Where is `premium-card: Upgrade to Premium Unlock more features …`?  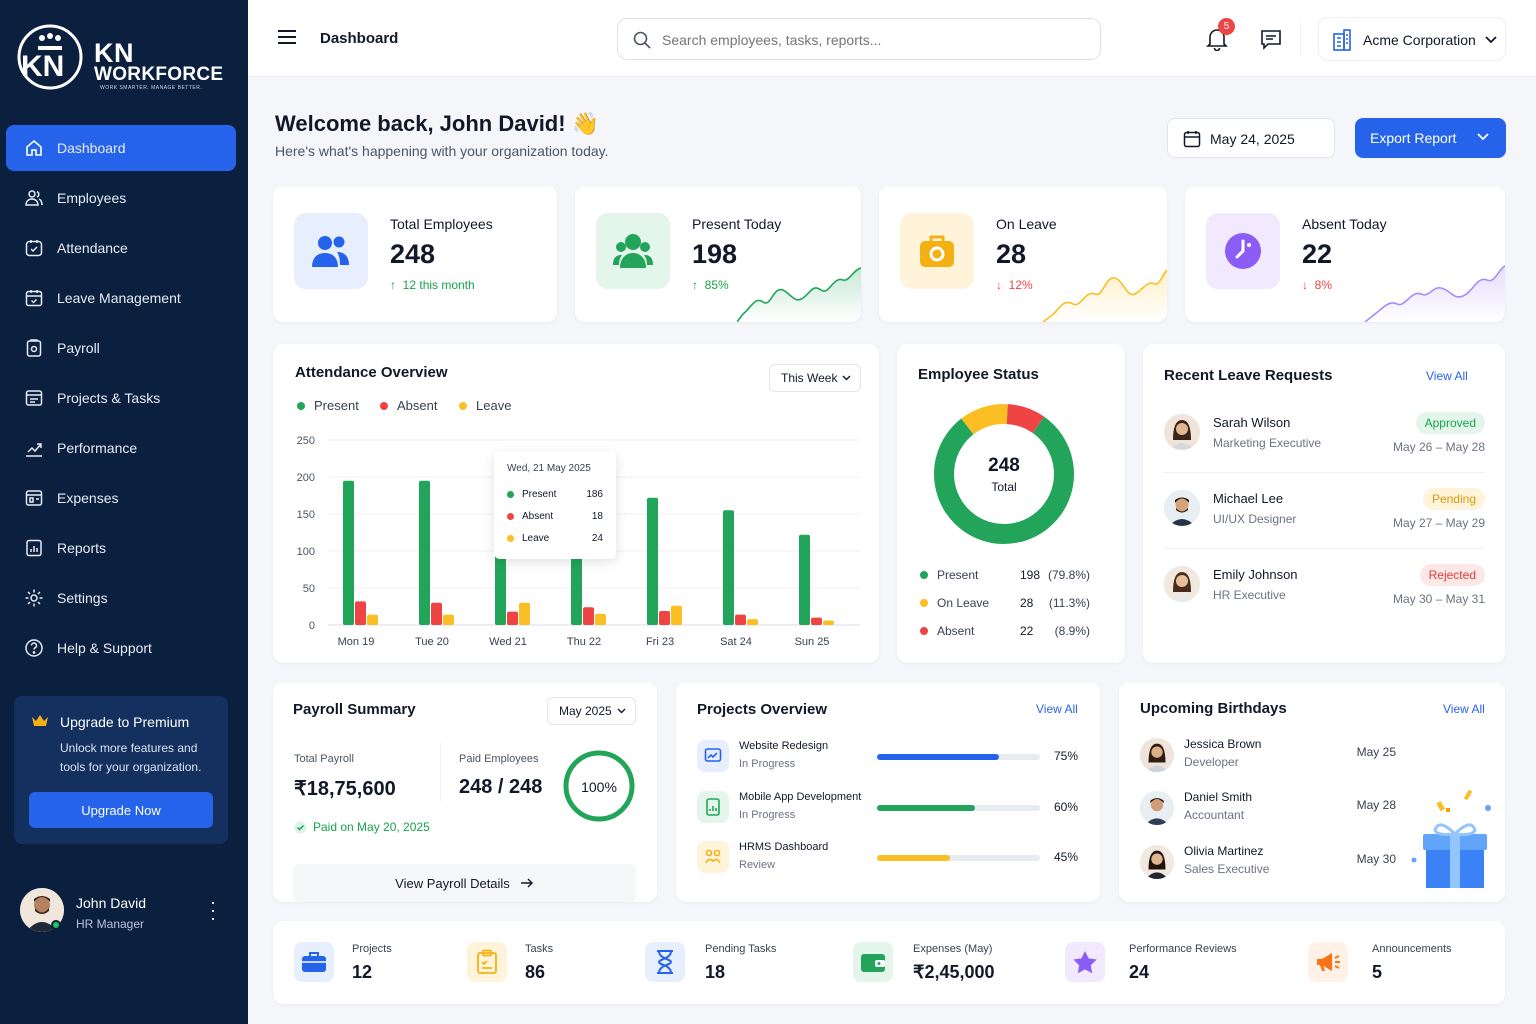
premium-card: Upgrade to Premium Unlock more features … is located at coordinates (121, 770).